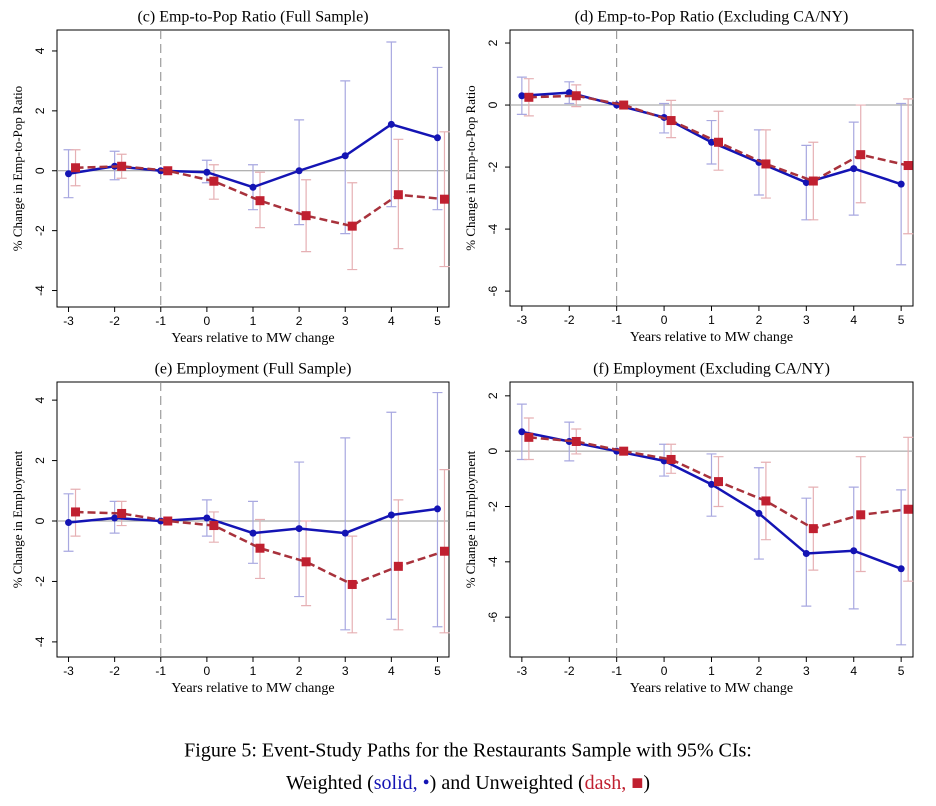  Describe the element at coordinates (470, 519) in the screenshot. I see `y-axis-label: % Change in Employment` at that location.